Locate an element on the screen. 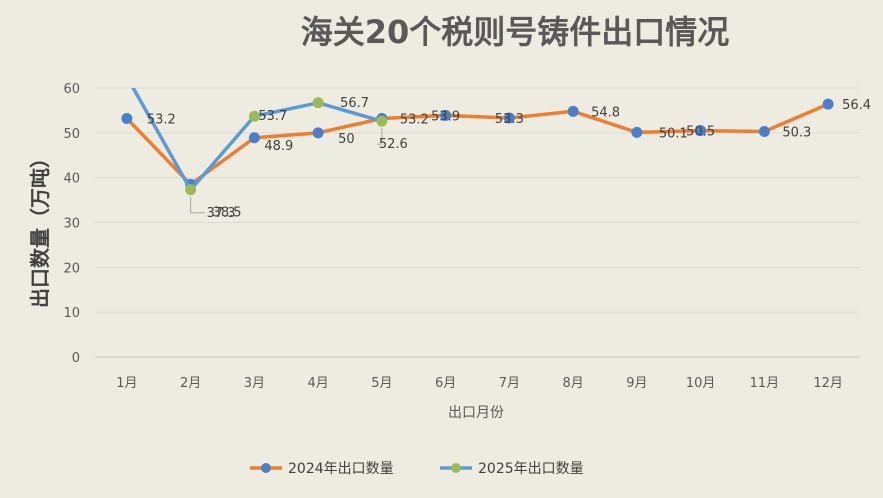 The height and width of the screenshot is (498, 883). x-tick-label: 7月 is located at coordinates (509, 383).